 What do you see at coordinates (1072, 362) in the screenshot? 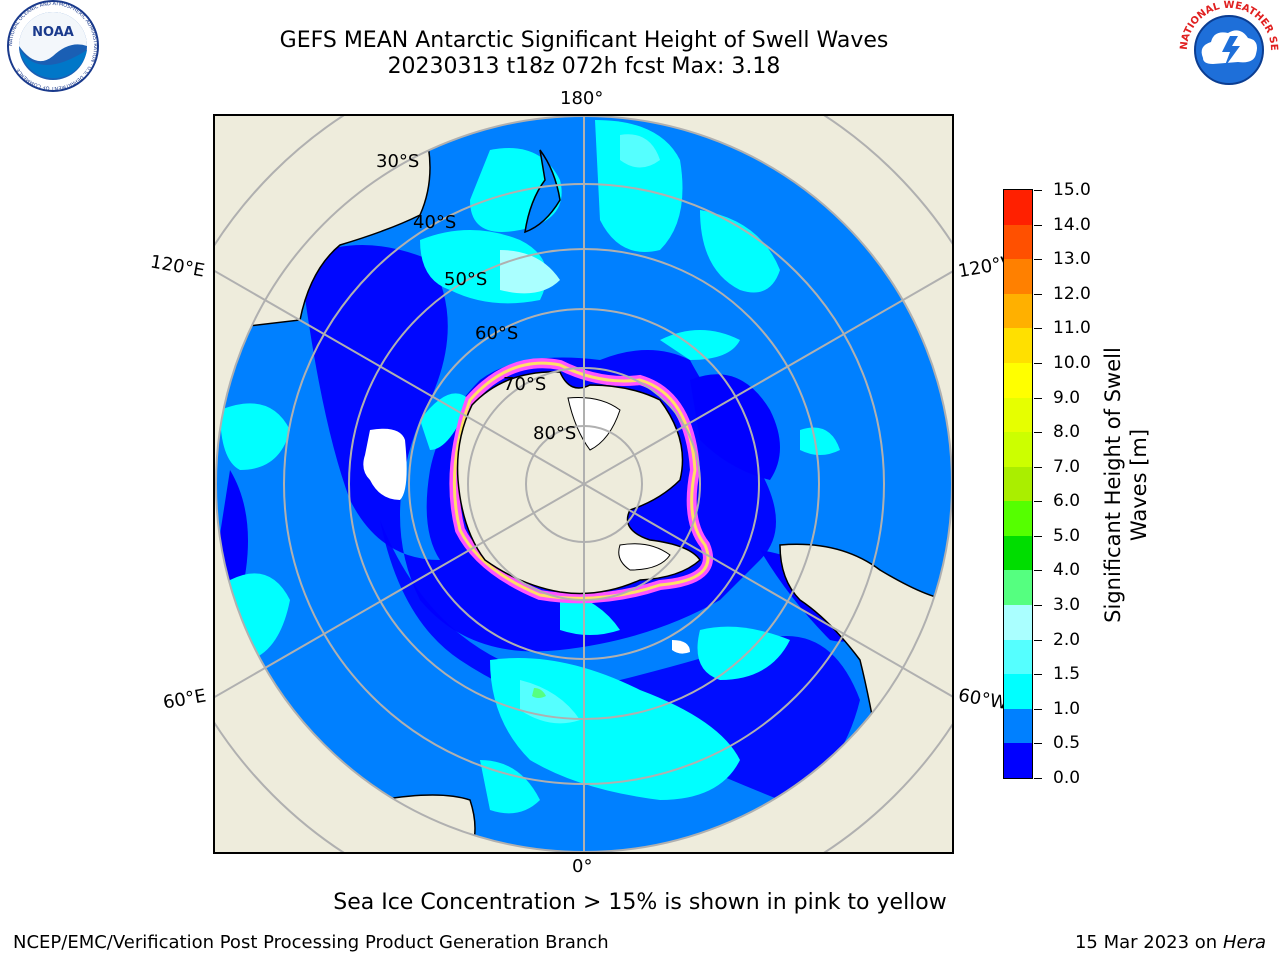
I see `colorbar-tick-label: 10.0` at bounding box center [1072, 362].